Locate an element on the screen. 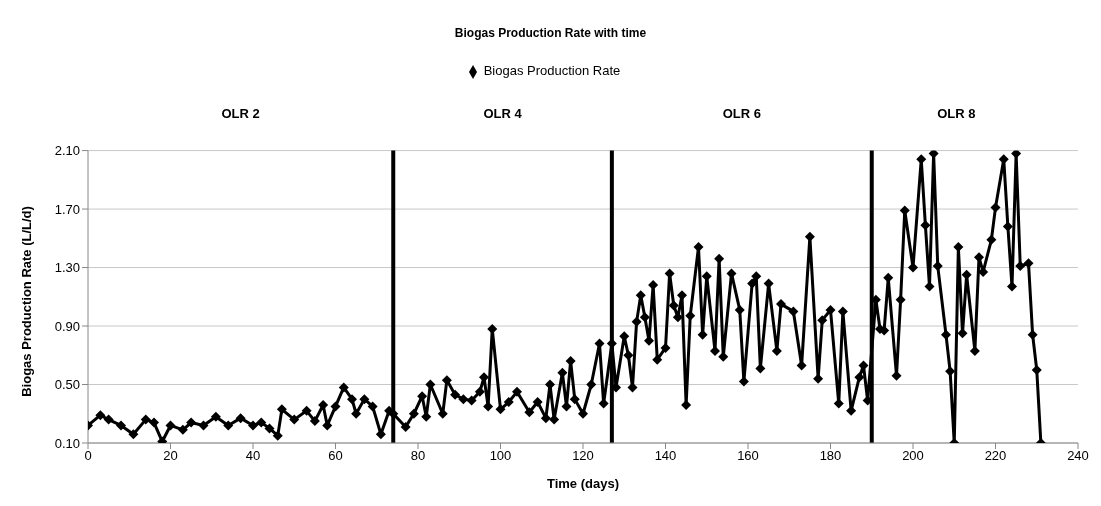 The image size is (1101, 506). x-tick-label: 20 is located at coordinates (170, 456).